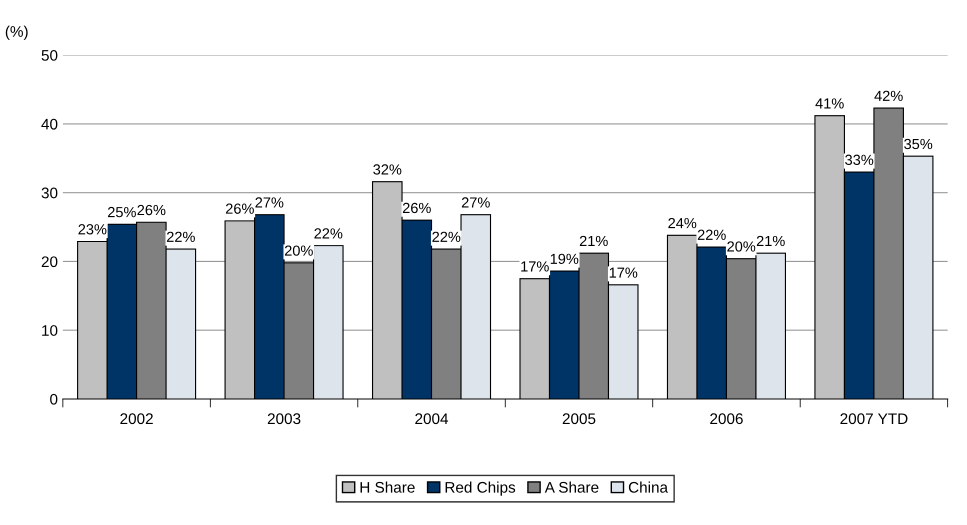 The width and height of the screenshot is (967, 525). Describe the element at coordinates (918, 144) in the screenshot. I see `data-label: 35%` at that location.